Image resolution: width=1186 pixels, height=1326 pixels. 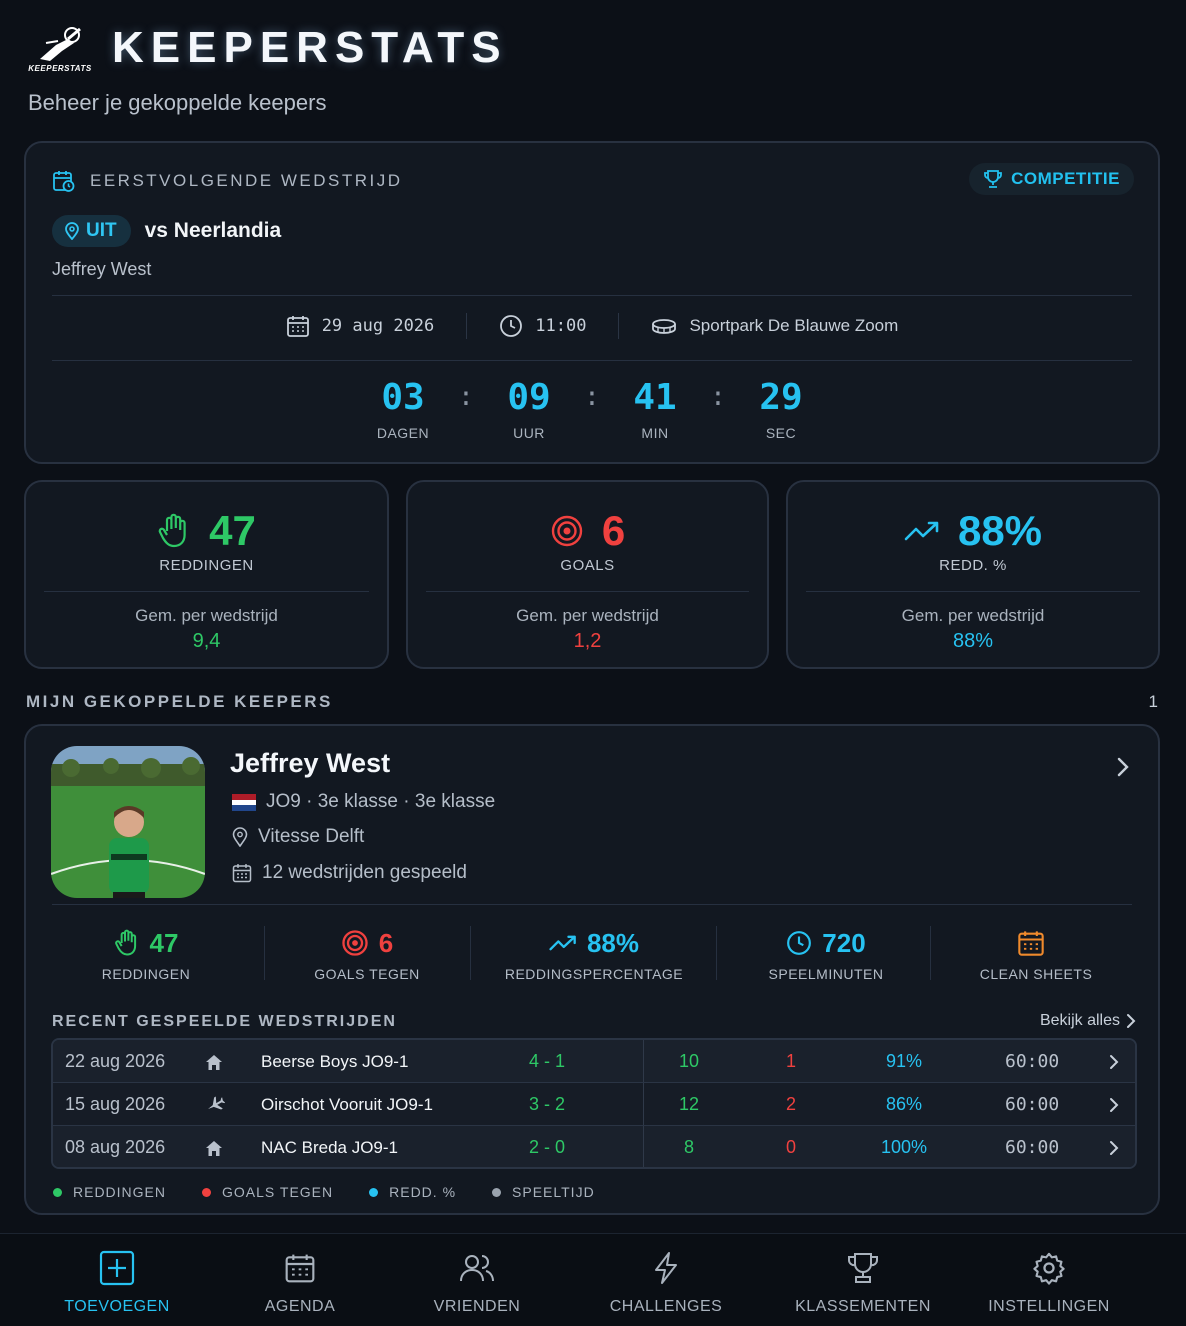 I want to click on plane-icon, so click(x=215, y=1104).